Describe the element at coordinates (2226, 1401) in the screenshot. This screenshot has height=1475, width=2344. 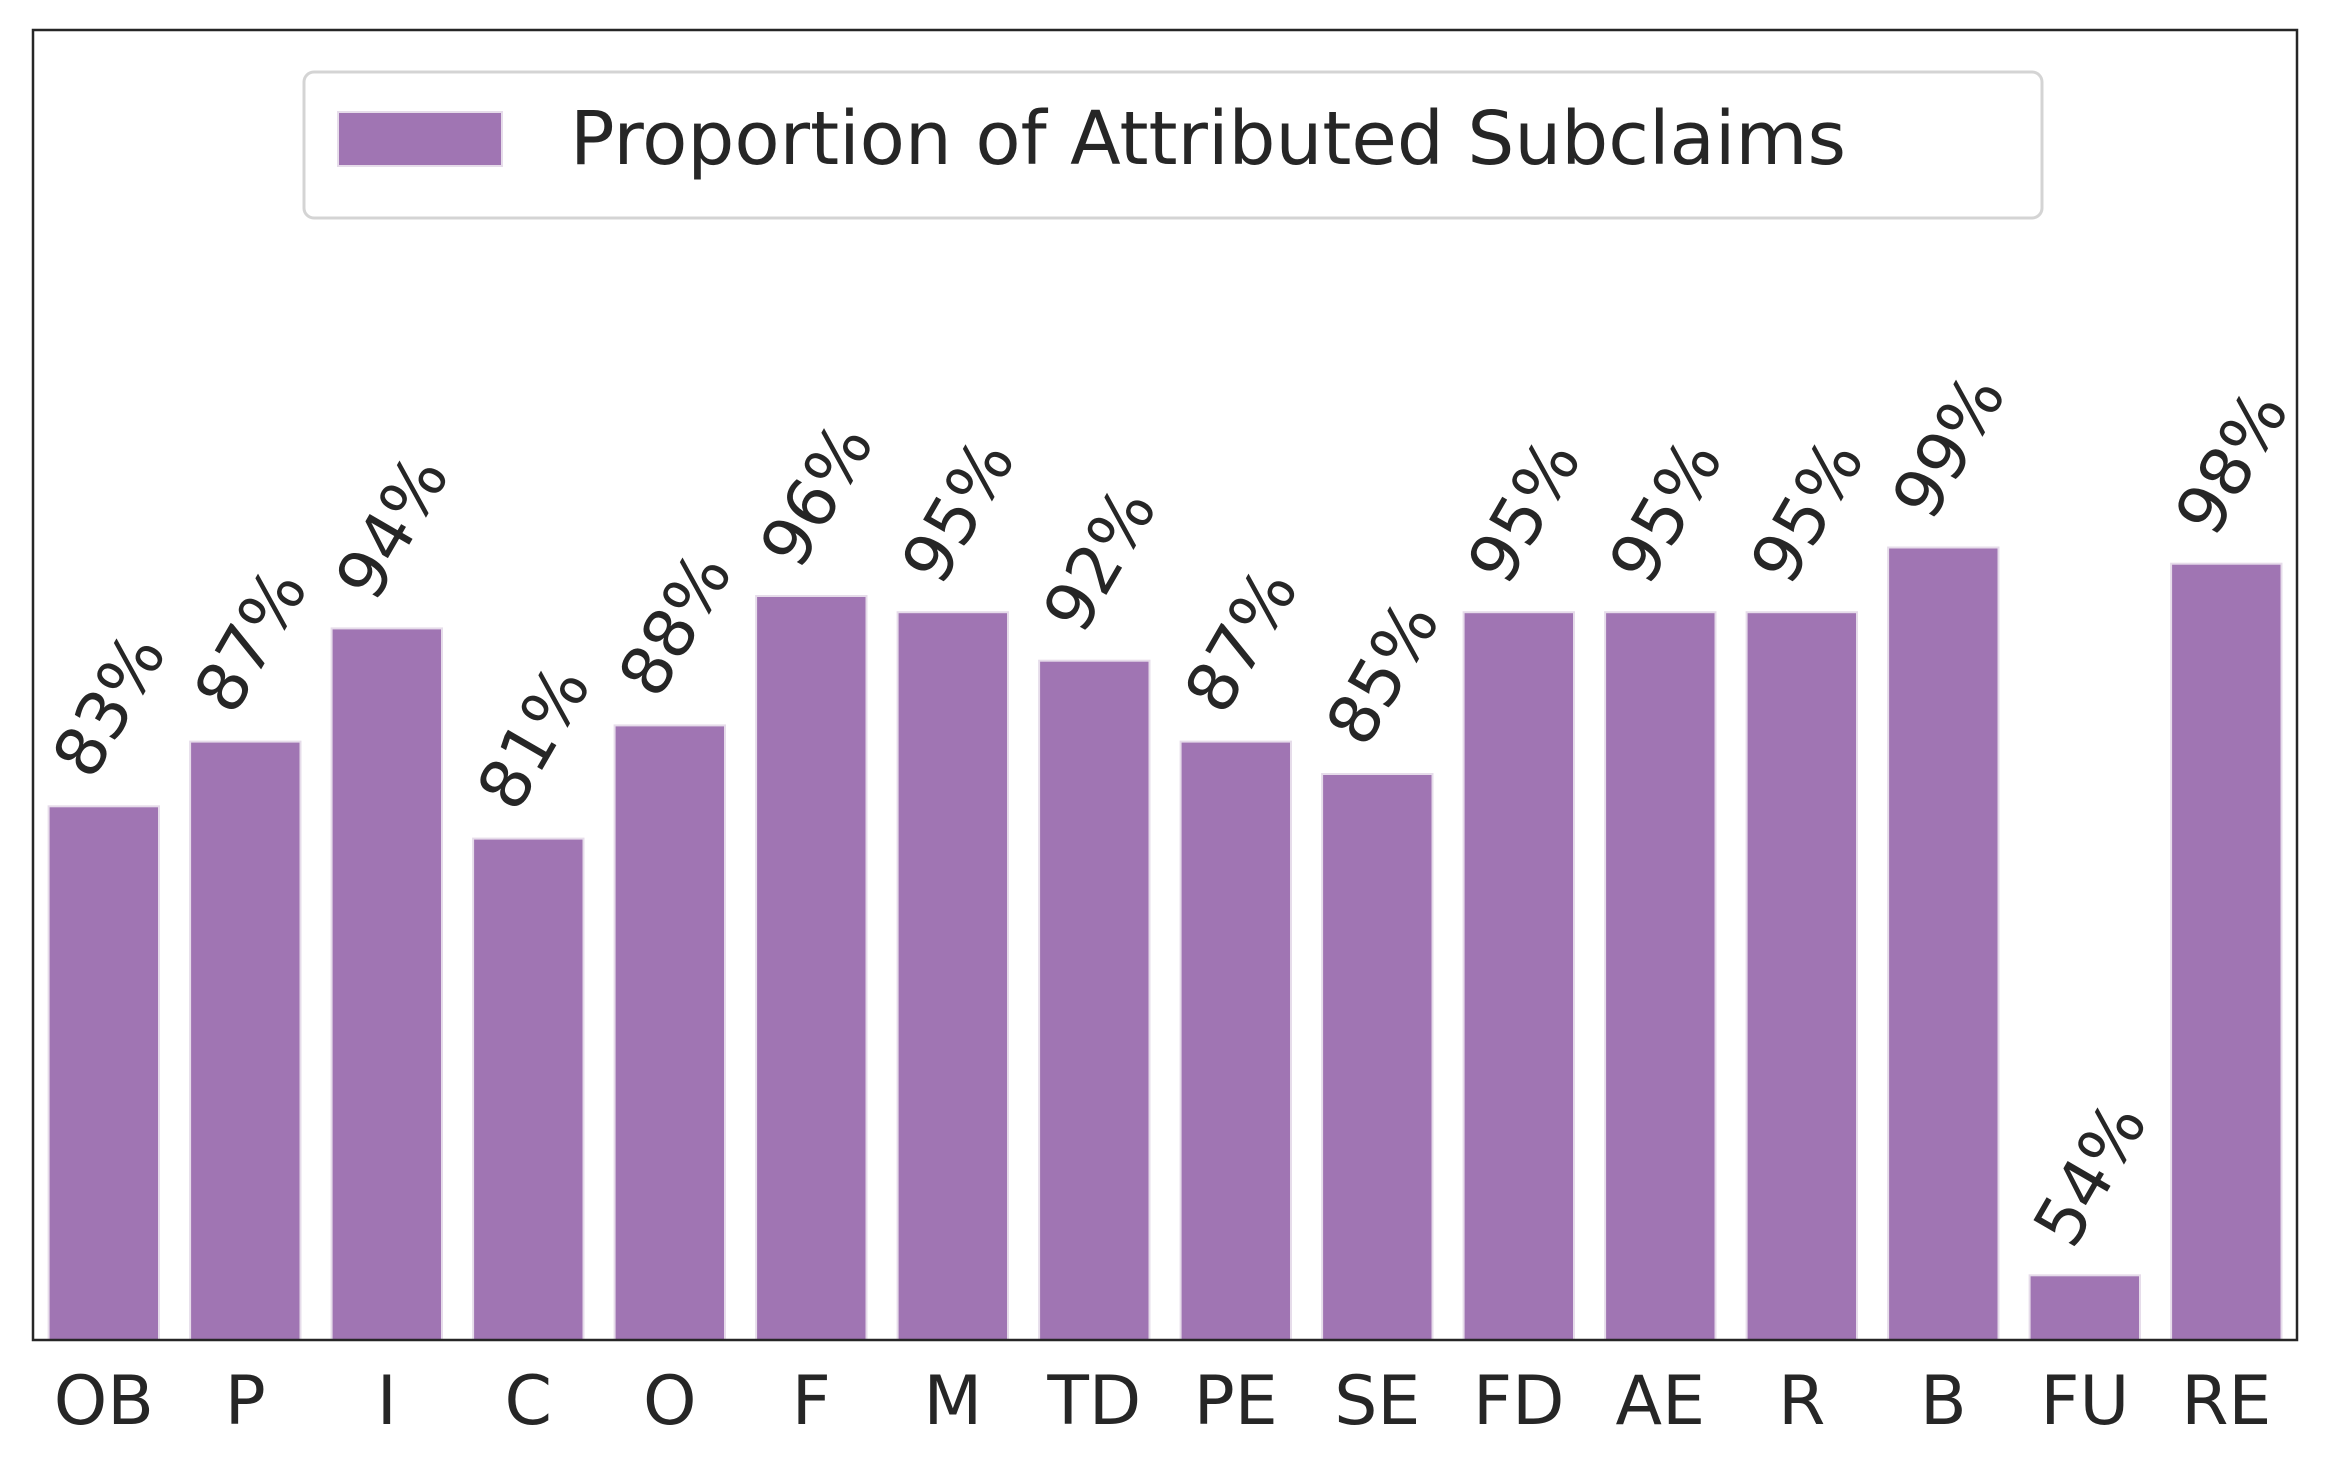
I see `x-tick-label-re: RE` at that location.